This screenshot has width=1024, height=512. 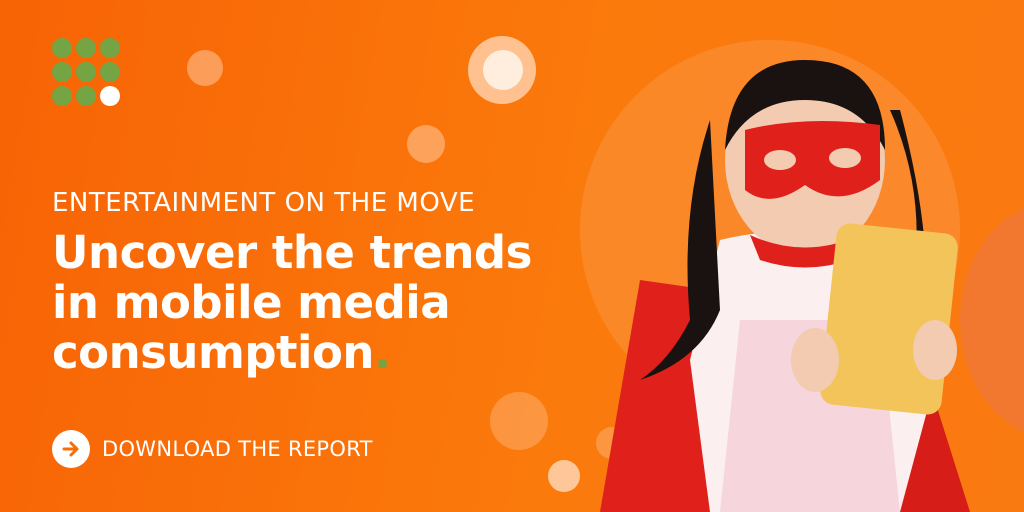 I want to click on download-report-label: DOWNLOAD THE REPORT, so click(x=237, y=449).